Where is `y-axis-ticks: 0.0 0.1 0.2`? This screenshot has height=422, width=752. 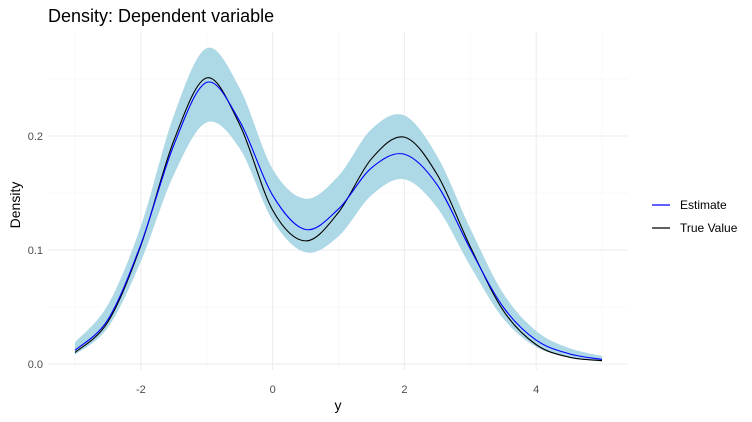
y-axis-ticks: 0.0 0.1 0.2 is located at coordinates (35, 251).